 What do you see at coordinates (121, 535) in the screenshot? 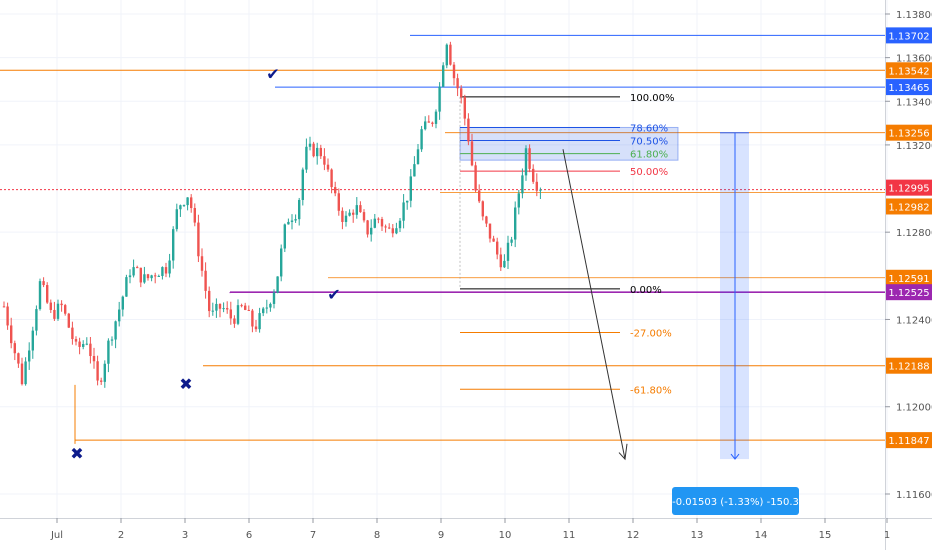
I see `x-tick-label: 2` at bounding box center [121, 535].